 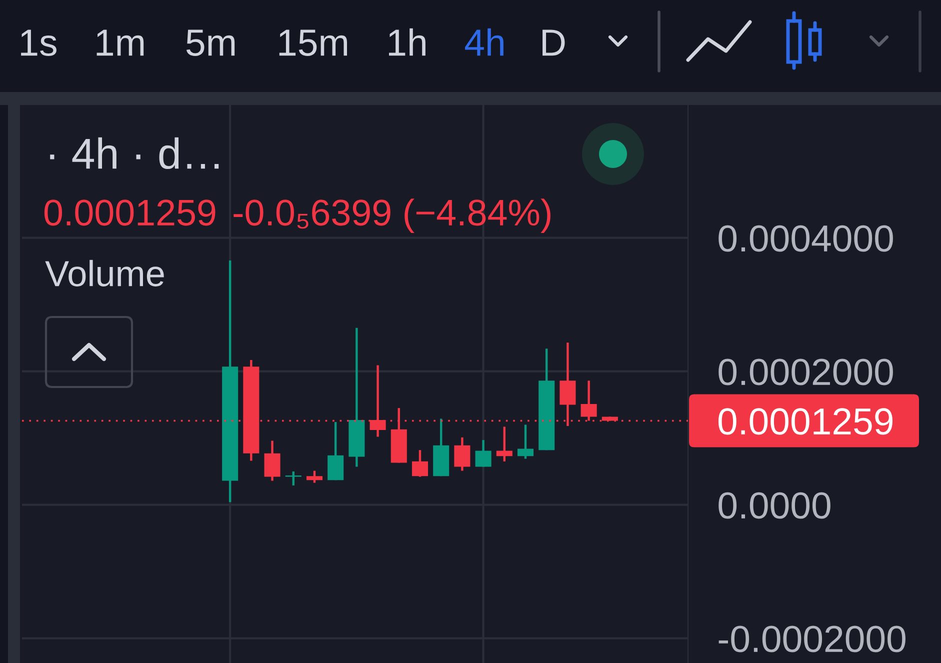 What do you see at coordinates (104, 273) in the screenshot?
I see `text: Volume` at bounding box center [104, 273].